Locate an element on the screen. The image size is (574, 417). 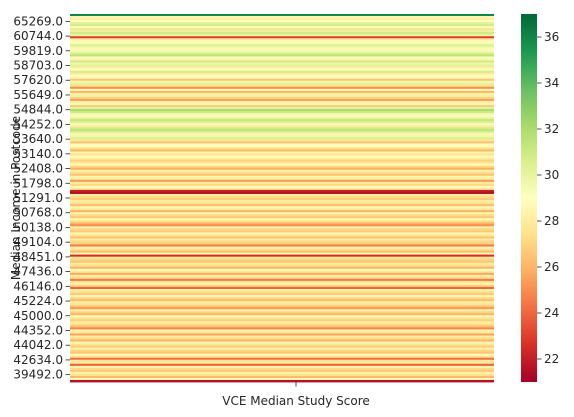
colorbar-tick-label: 26 is located at coordinates (551, 267).